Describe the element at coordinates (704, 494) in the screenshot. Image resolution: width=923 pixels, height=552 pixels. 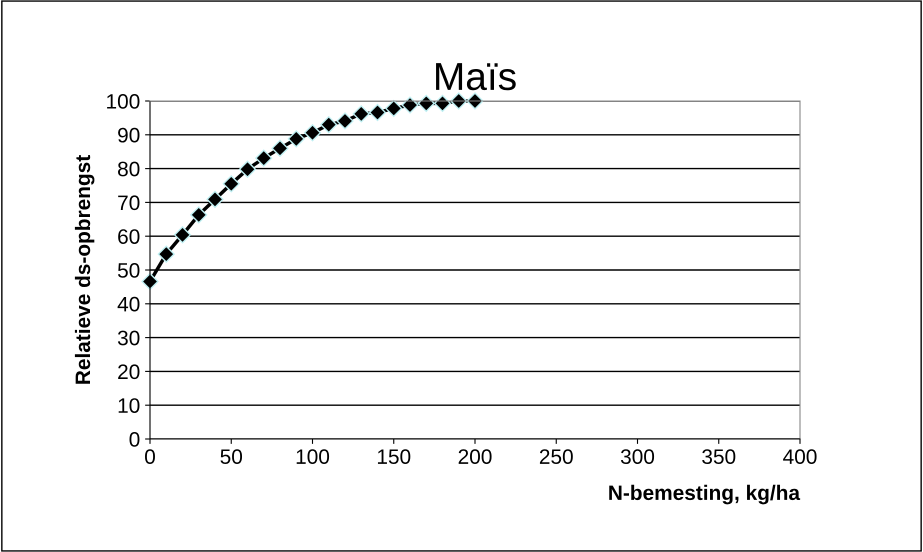
I see `x-axis-title: N-bemesting, kg/ha` at that location.